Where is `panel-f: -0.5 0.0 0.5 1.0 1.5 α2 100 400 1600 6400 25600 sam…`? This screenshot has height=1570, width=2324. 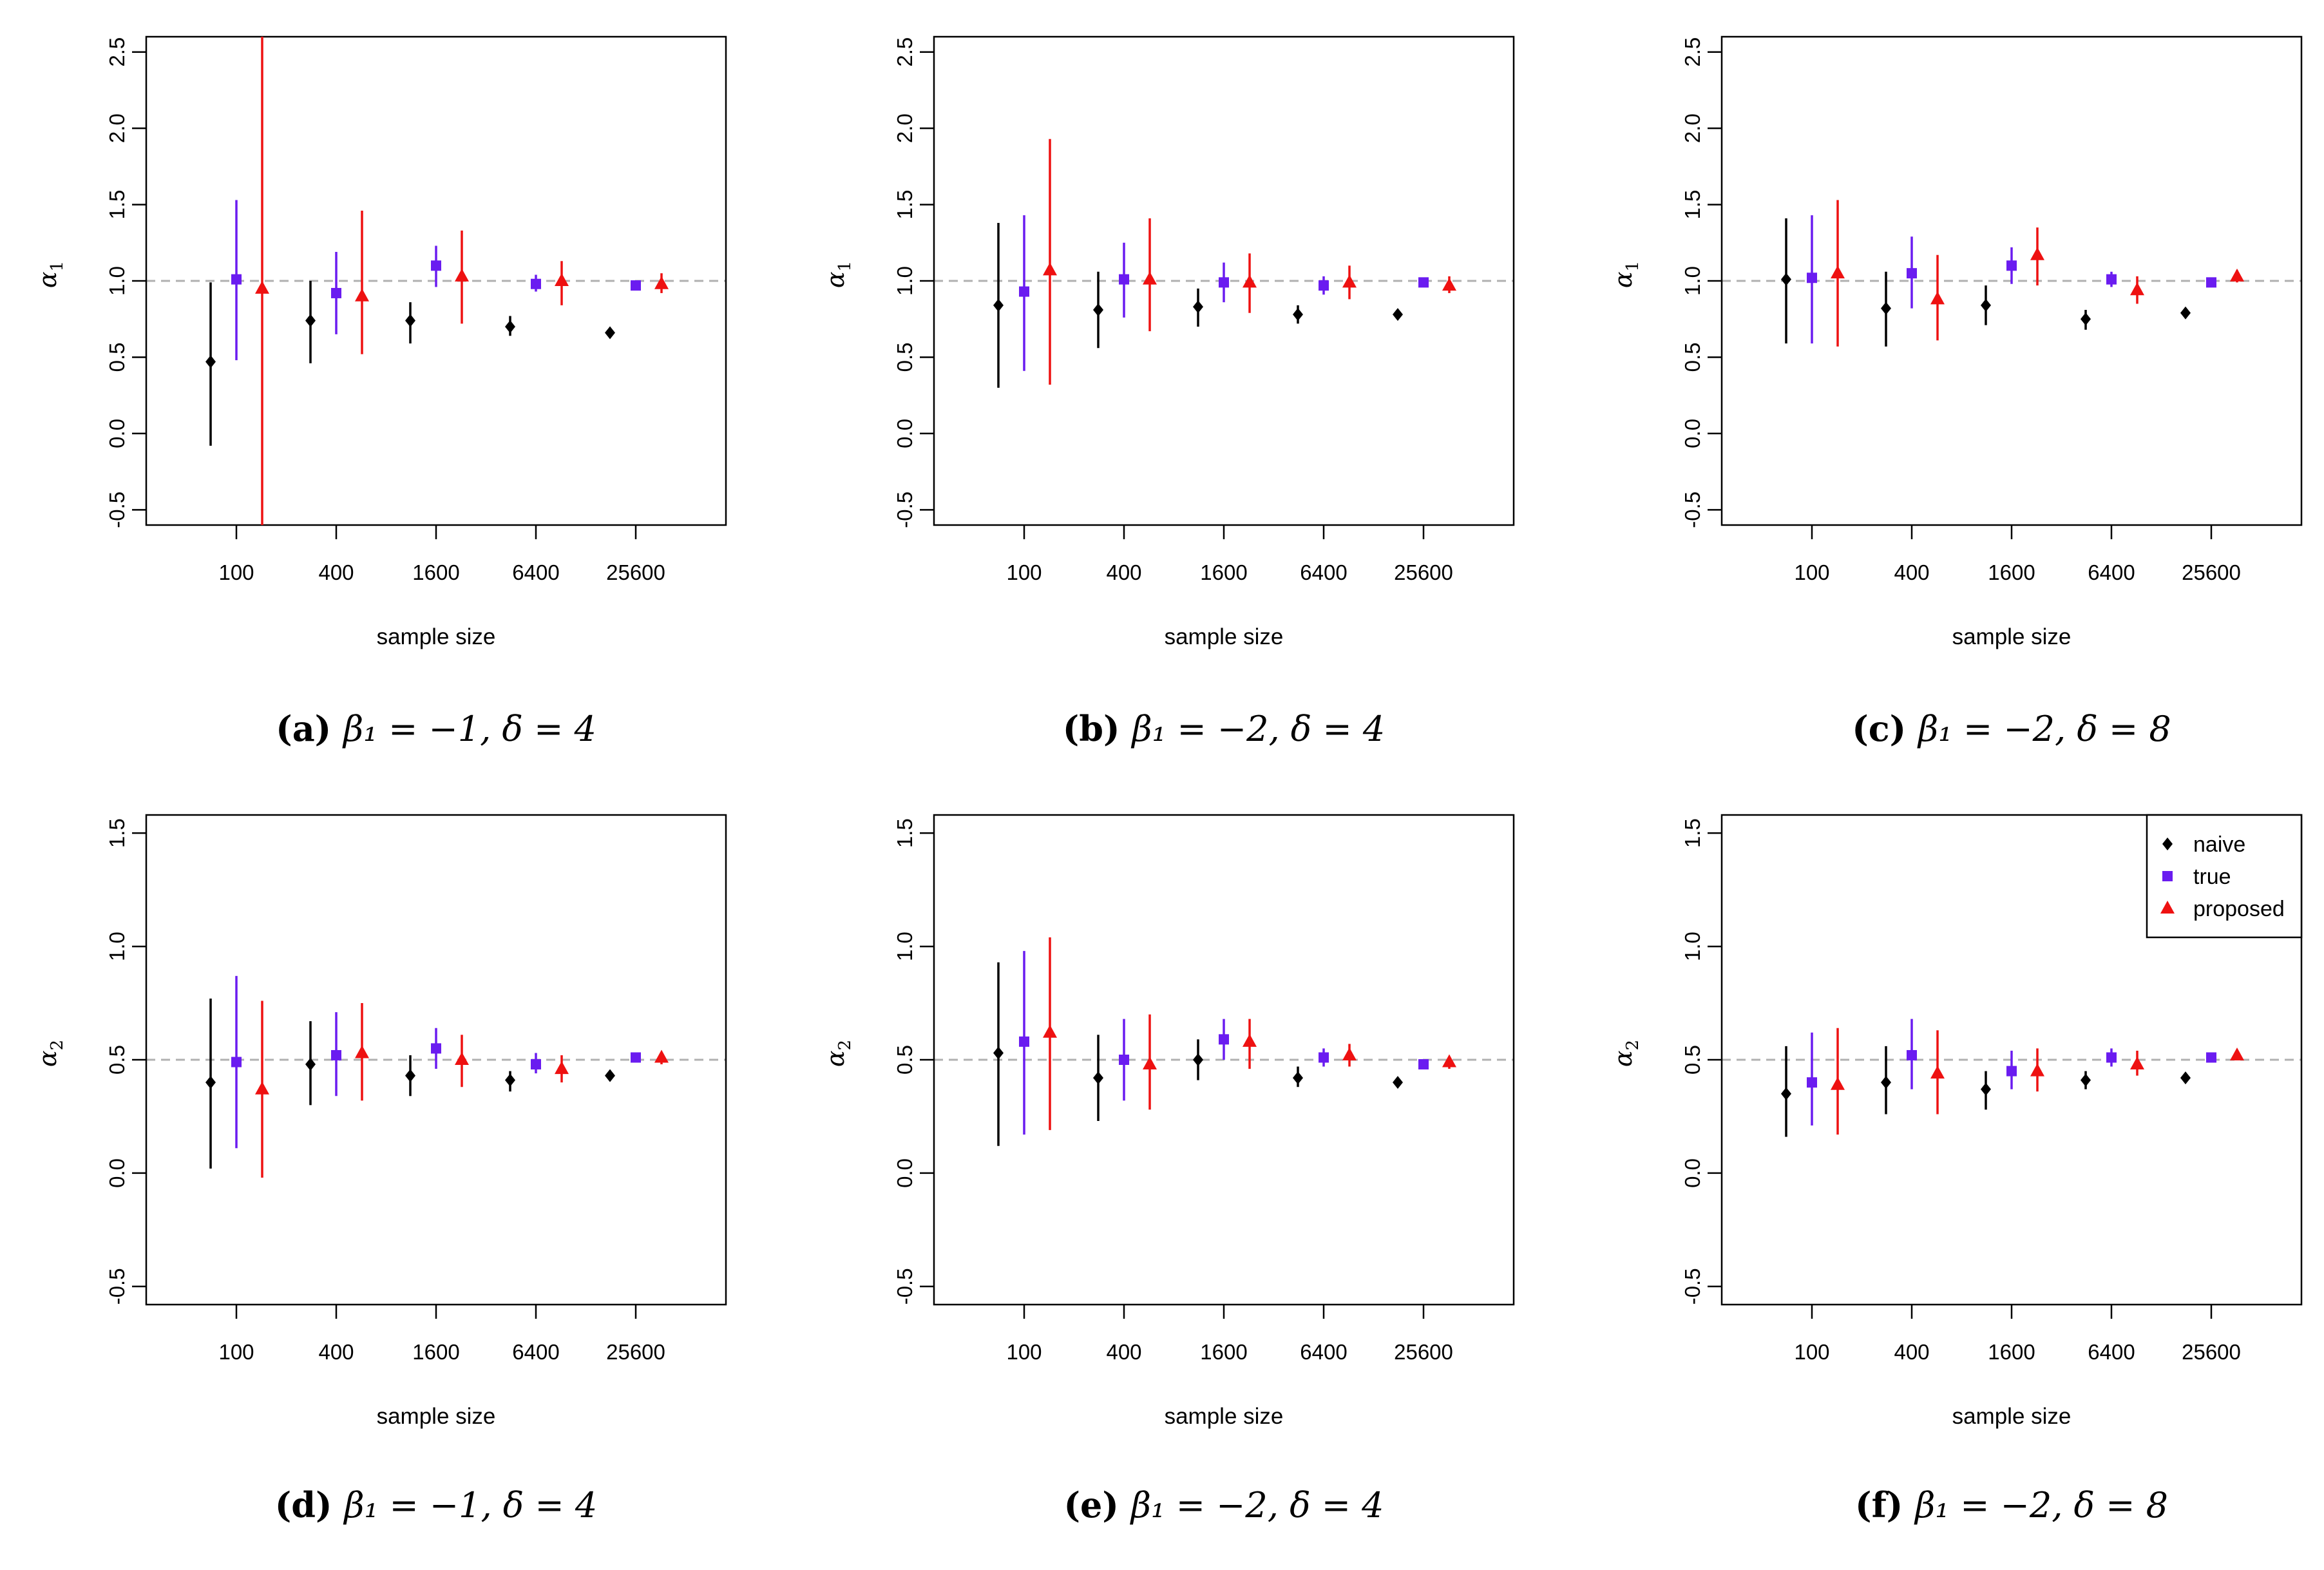
panel-f: -0.5 0.0 0.5 1.0 1.5 α2 100 400 1600 6400 25600 sam… is located at coordinates (1956, 1170).